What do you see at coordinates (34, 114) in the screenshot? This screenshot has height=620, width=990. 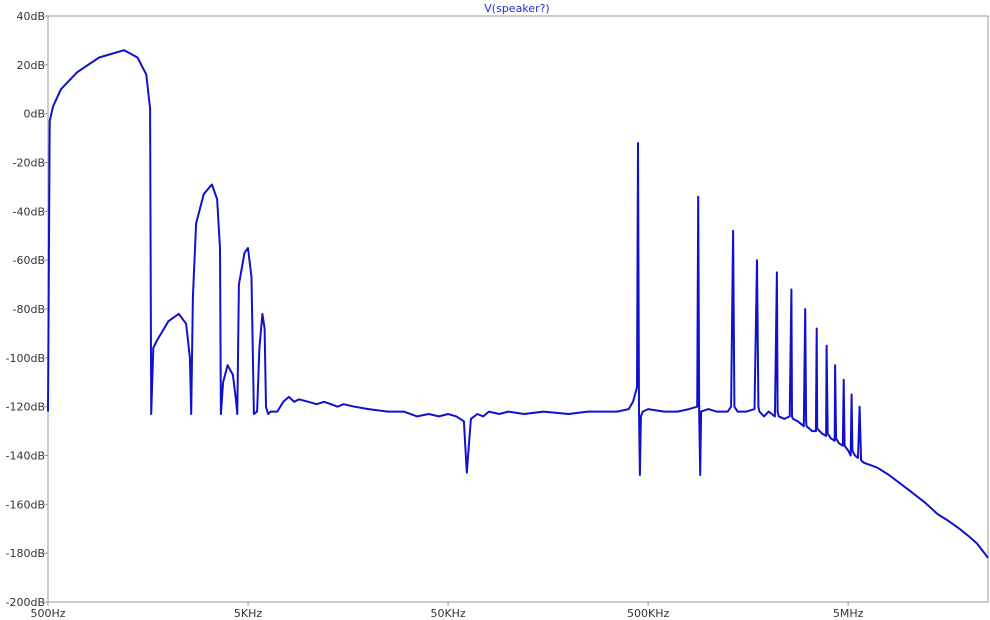 I see `y-tick-label: 0dB` at bounding box center [34, 114].